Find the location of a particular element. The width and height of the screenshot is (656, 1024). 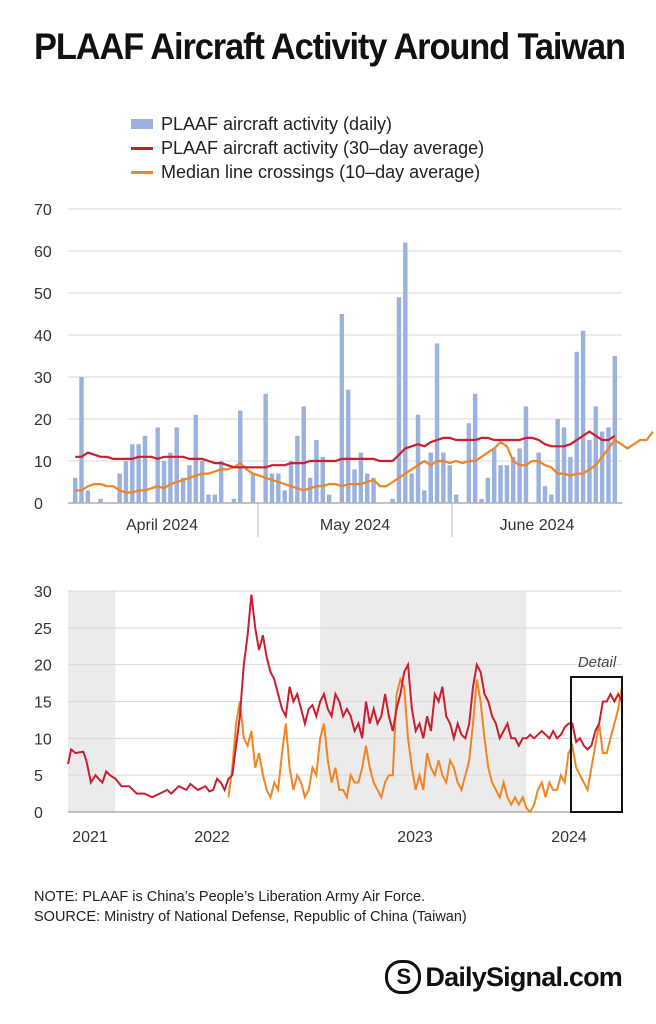

avg30-line is located at coordinates (345, 449).